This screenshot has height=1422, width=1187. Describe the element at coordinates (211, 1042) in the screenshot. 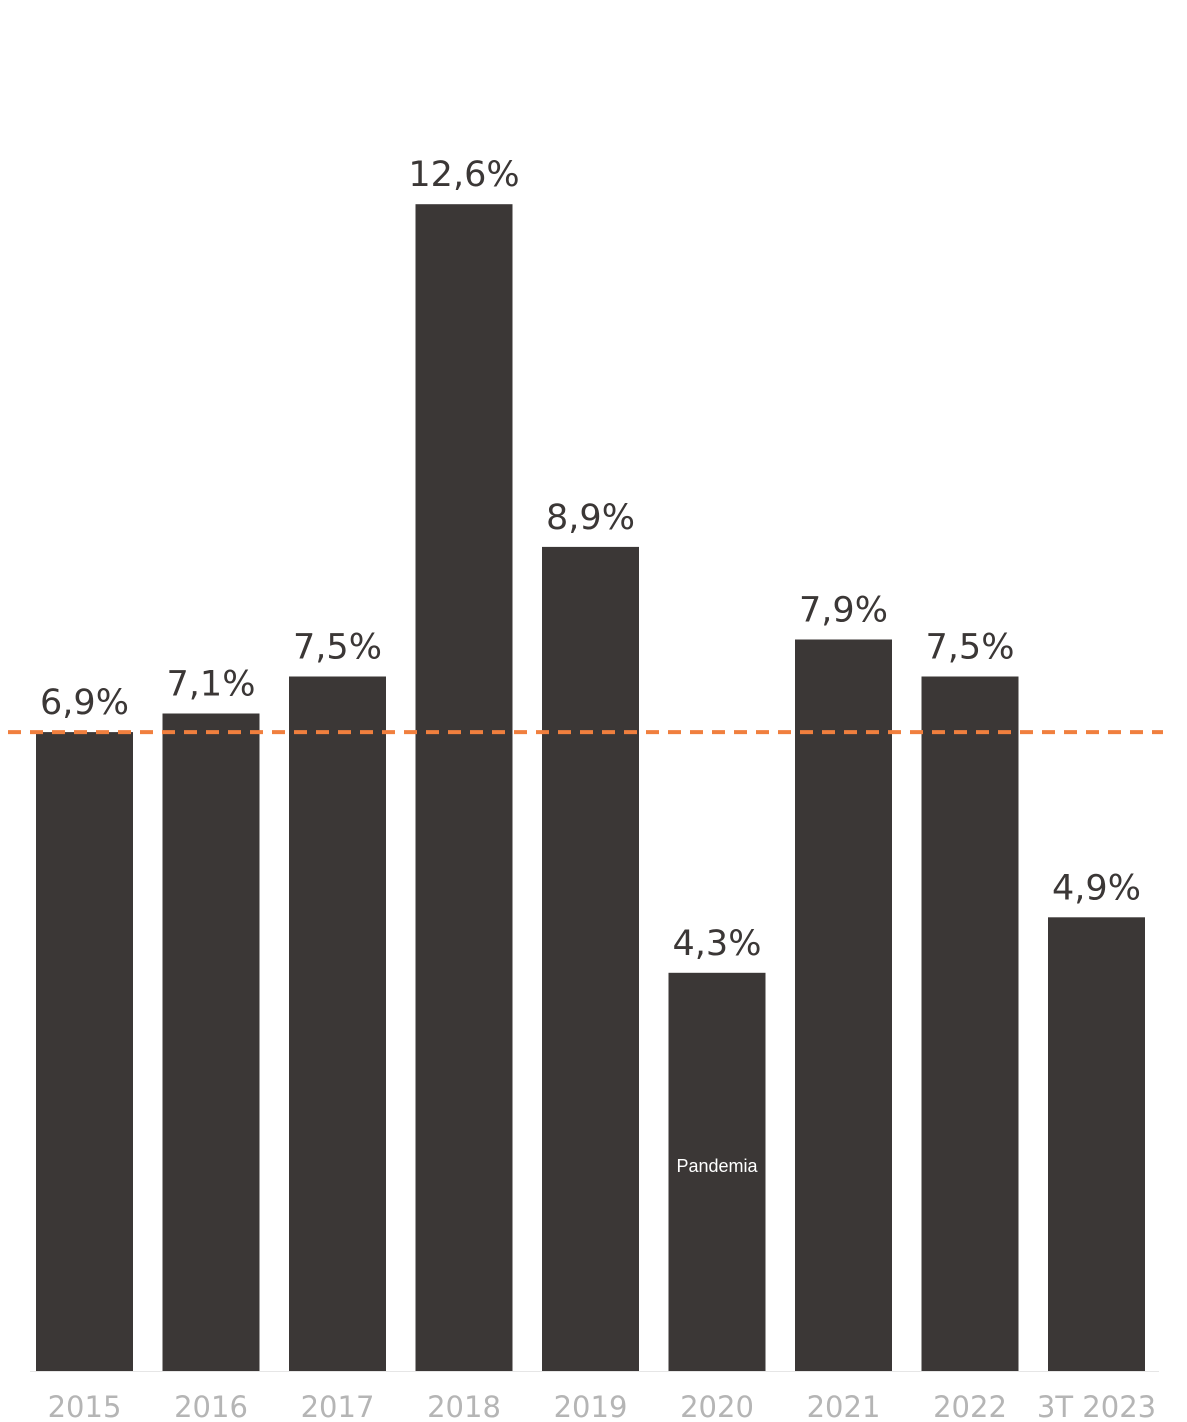

I see `bar-2016` at that location.